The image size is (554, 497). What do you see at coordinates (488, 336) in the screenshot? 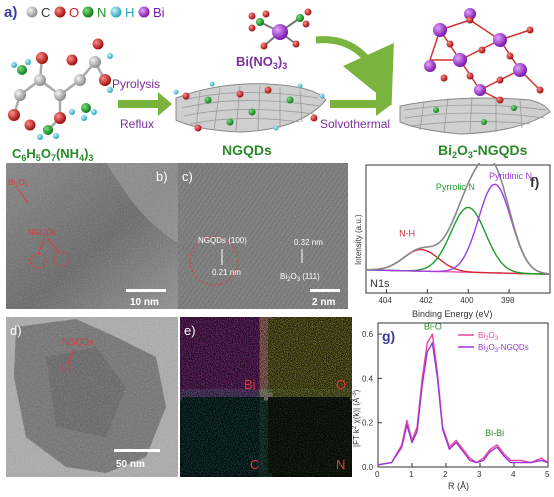
I see `legend-bi2o3-label: Bi2O3` at bounding box center [488, 336].